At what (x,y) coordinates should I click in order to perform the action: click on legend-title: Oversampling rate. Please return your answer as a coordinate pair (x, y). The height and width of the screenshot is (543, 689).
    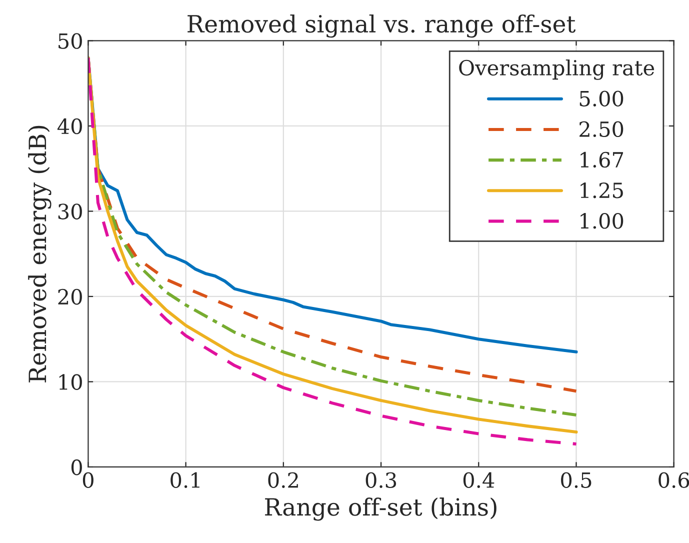
    Looking at the image, I should click on (556, 69).